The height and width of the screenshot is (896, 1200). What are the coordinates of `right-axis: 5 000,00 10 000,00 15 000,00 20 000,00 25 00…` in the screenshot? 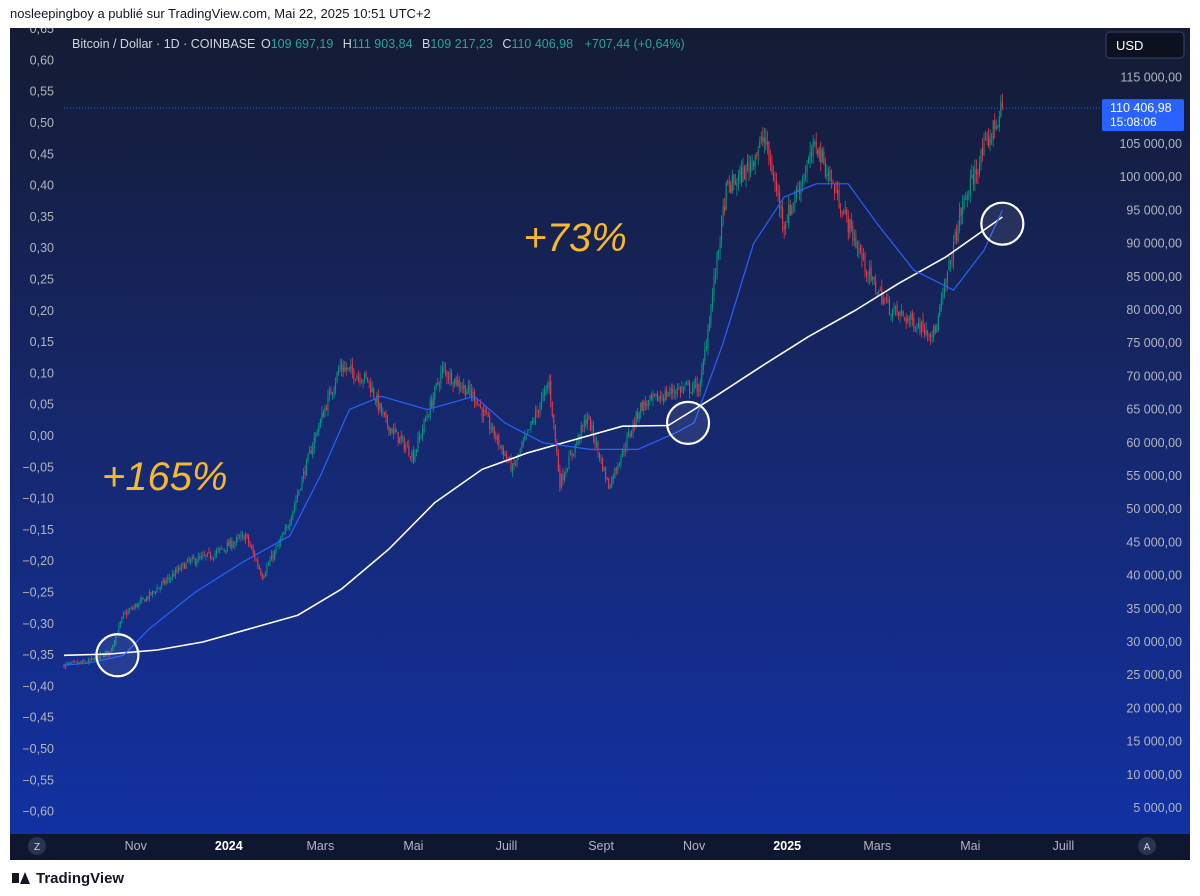 It's located at (1150, 443).